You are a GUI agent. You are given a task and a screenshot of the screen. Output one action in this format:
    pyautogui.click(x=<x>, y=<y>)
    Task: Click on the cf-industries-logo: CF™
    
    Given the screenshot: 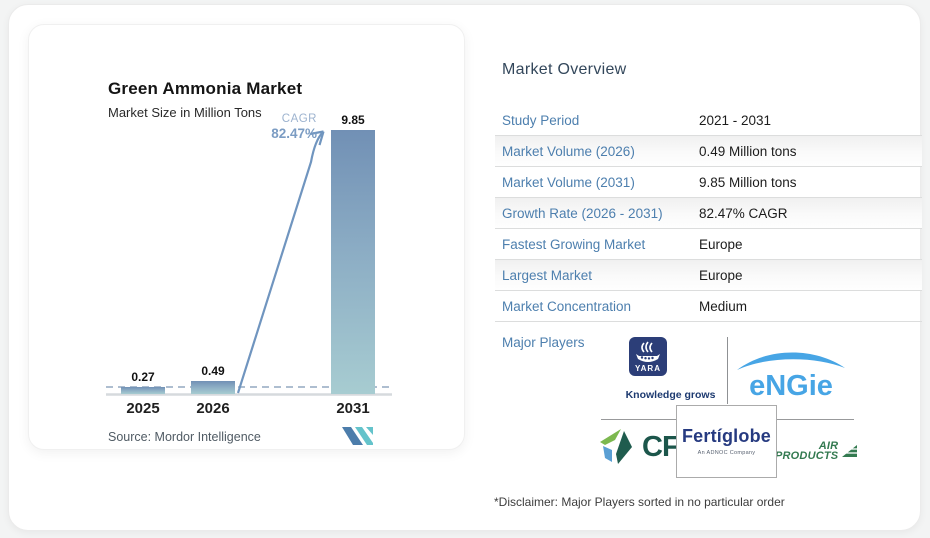 What is the action you would take?
    pyautogui.click(x=642, y=447)
    